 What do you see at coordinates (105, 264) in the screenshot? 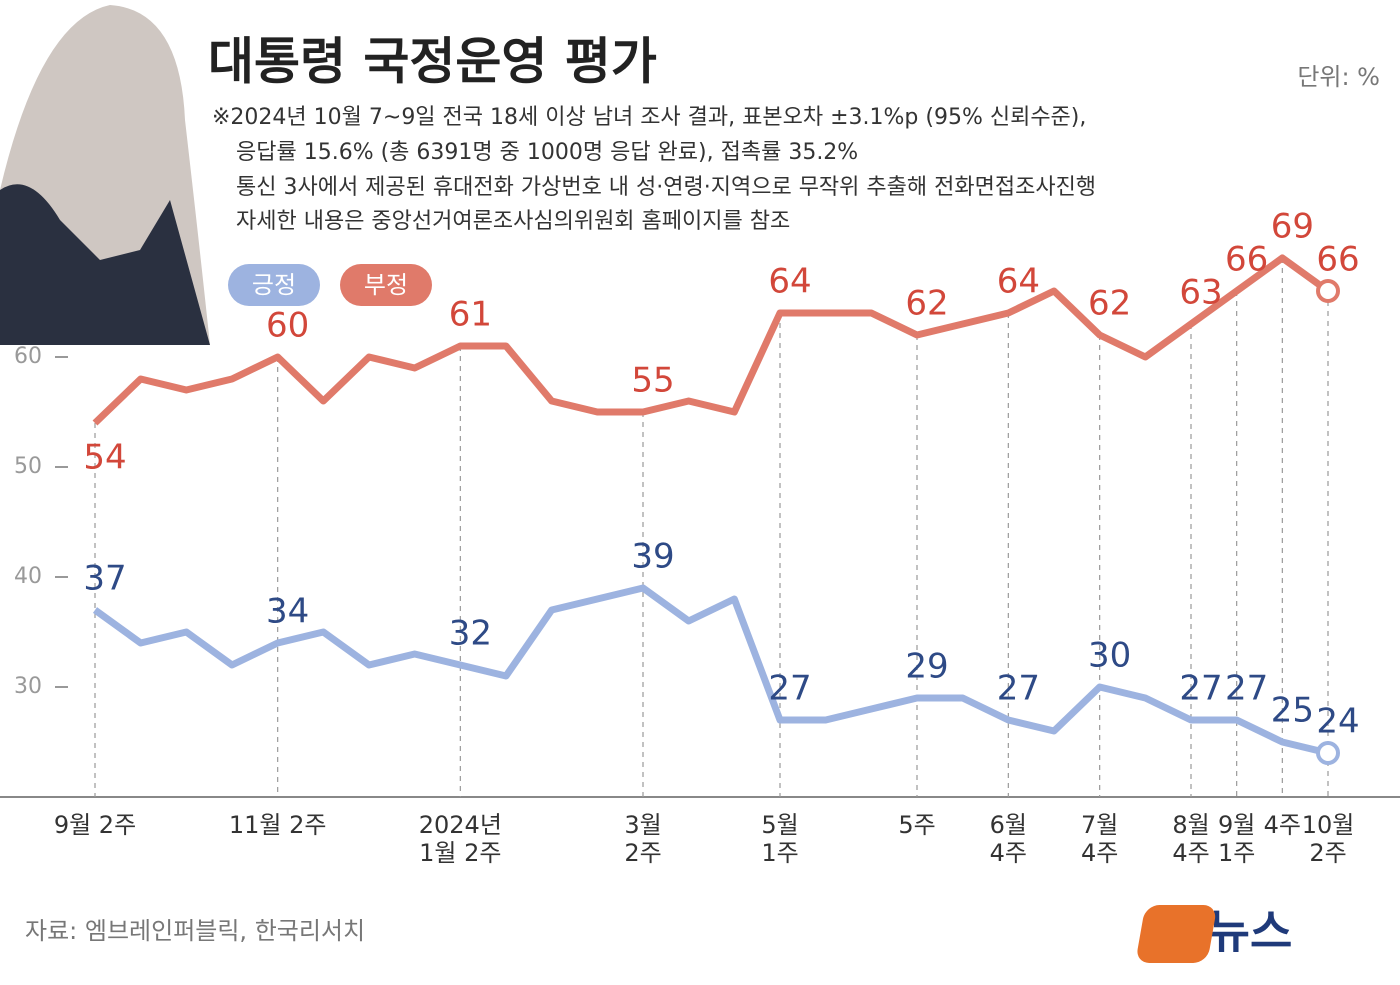
I see `photo-suit` at bounding box center [105, 264].